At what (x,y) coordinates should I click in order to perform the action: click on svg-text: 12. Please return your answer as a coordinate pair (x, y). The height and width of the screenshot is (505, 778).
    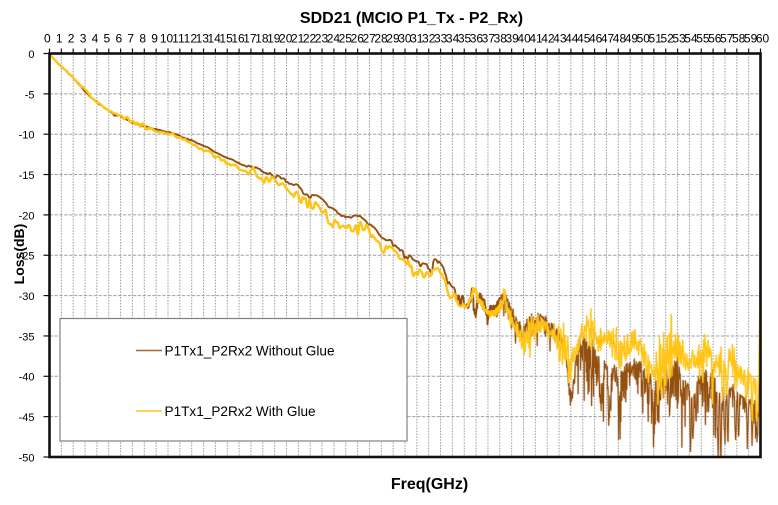
    Looking at the image, I should click on (191, 38).